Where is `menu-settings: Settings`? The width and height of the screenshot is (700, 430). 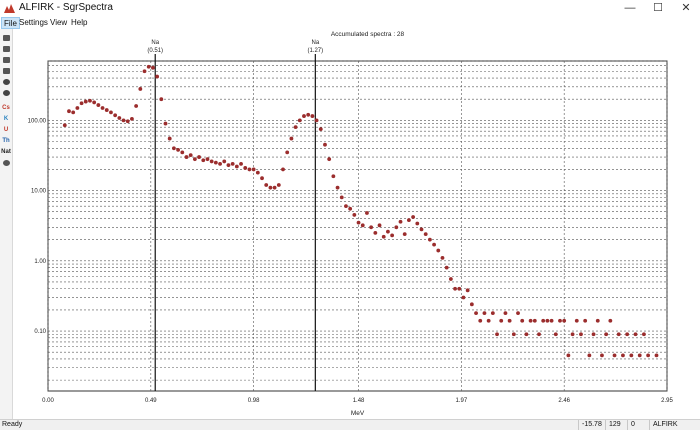 menu-settings: Settings is located at coordinates (33, 22).